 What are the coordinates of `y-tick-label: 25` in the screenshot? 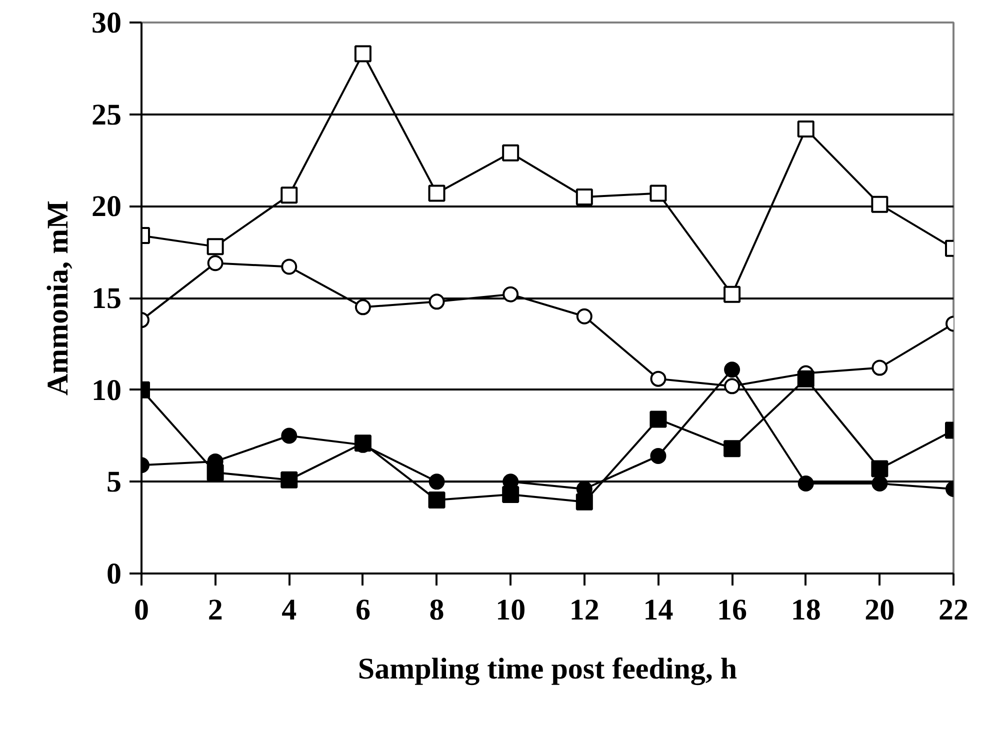 It's located at (107, 115).